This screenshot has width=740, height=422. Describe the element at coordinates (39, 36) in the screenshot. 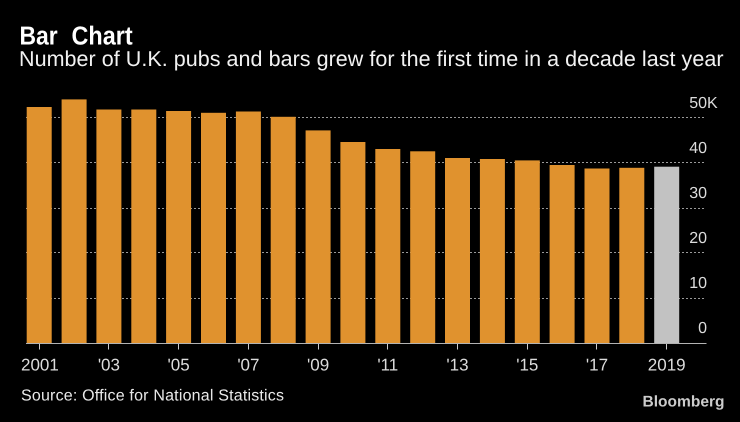

I see `svg-text: Bar` at that location.